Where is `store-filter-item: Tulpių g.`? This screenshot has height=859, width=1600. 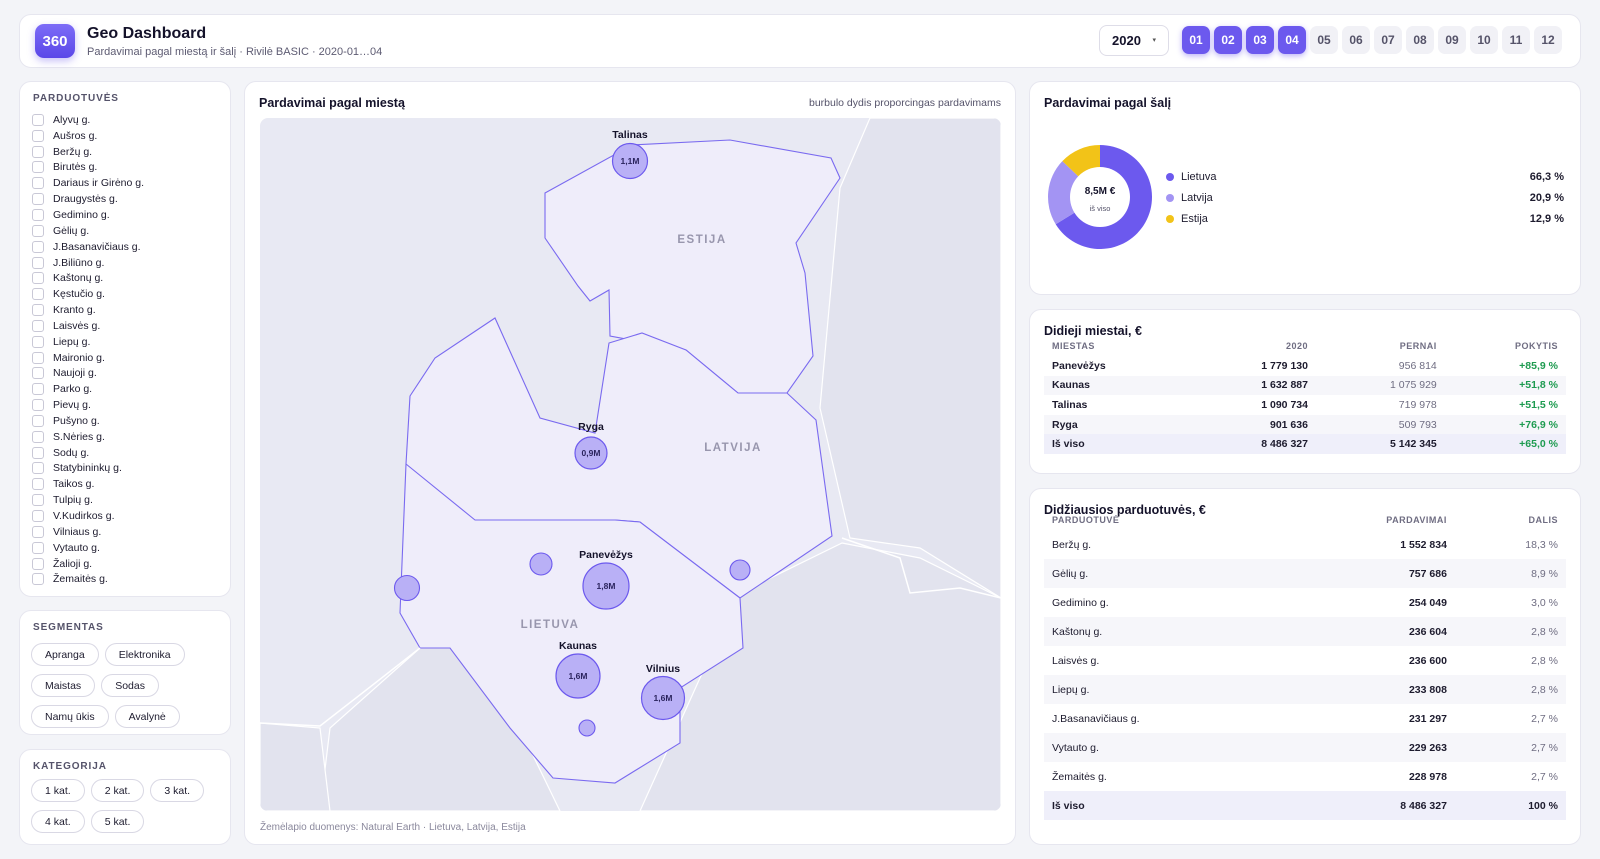
store-filter-item: Tulpių g. is located at coordinates (88, 500).